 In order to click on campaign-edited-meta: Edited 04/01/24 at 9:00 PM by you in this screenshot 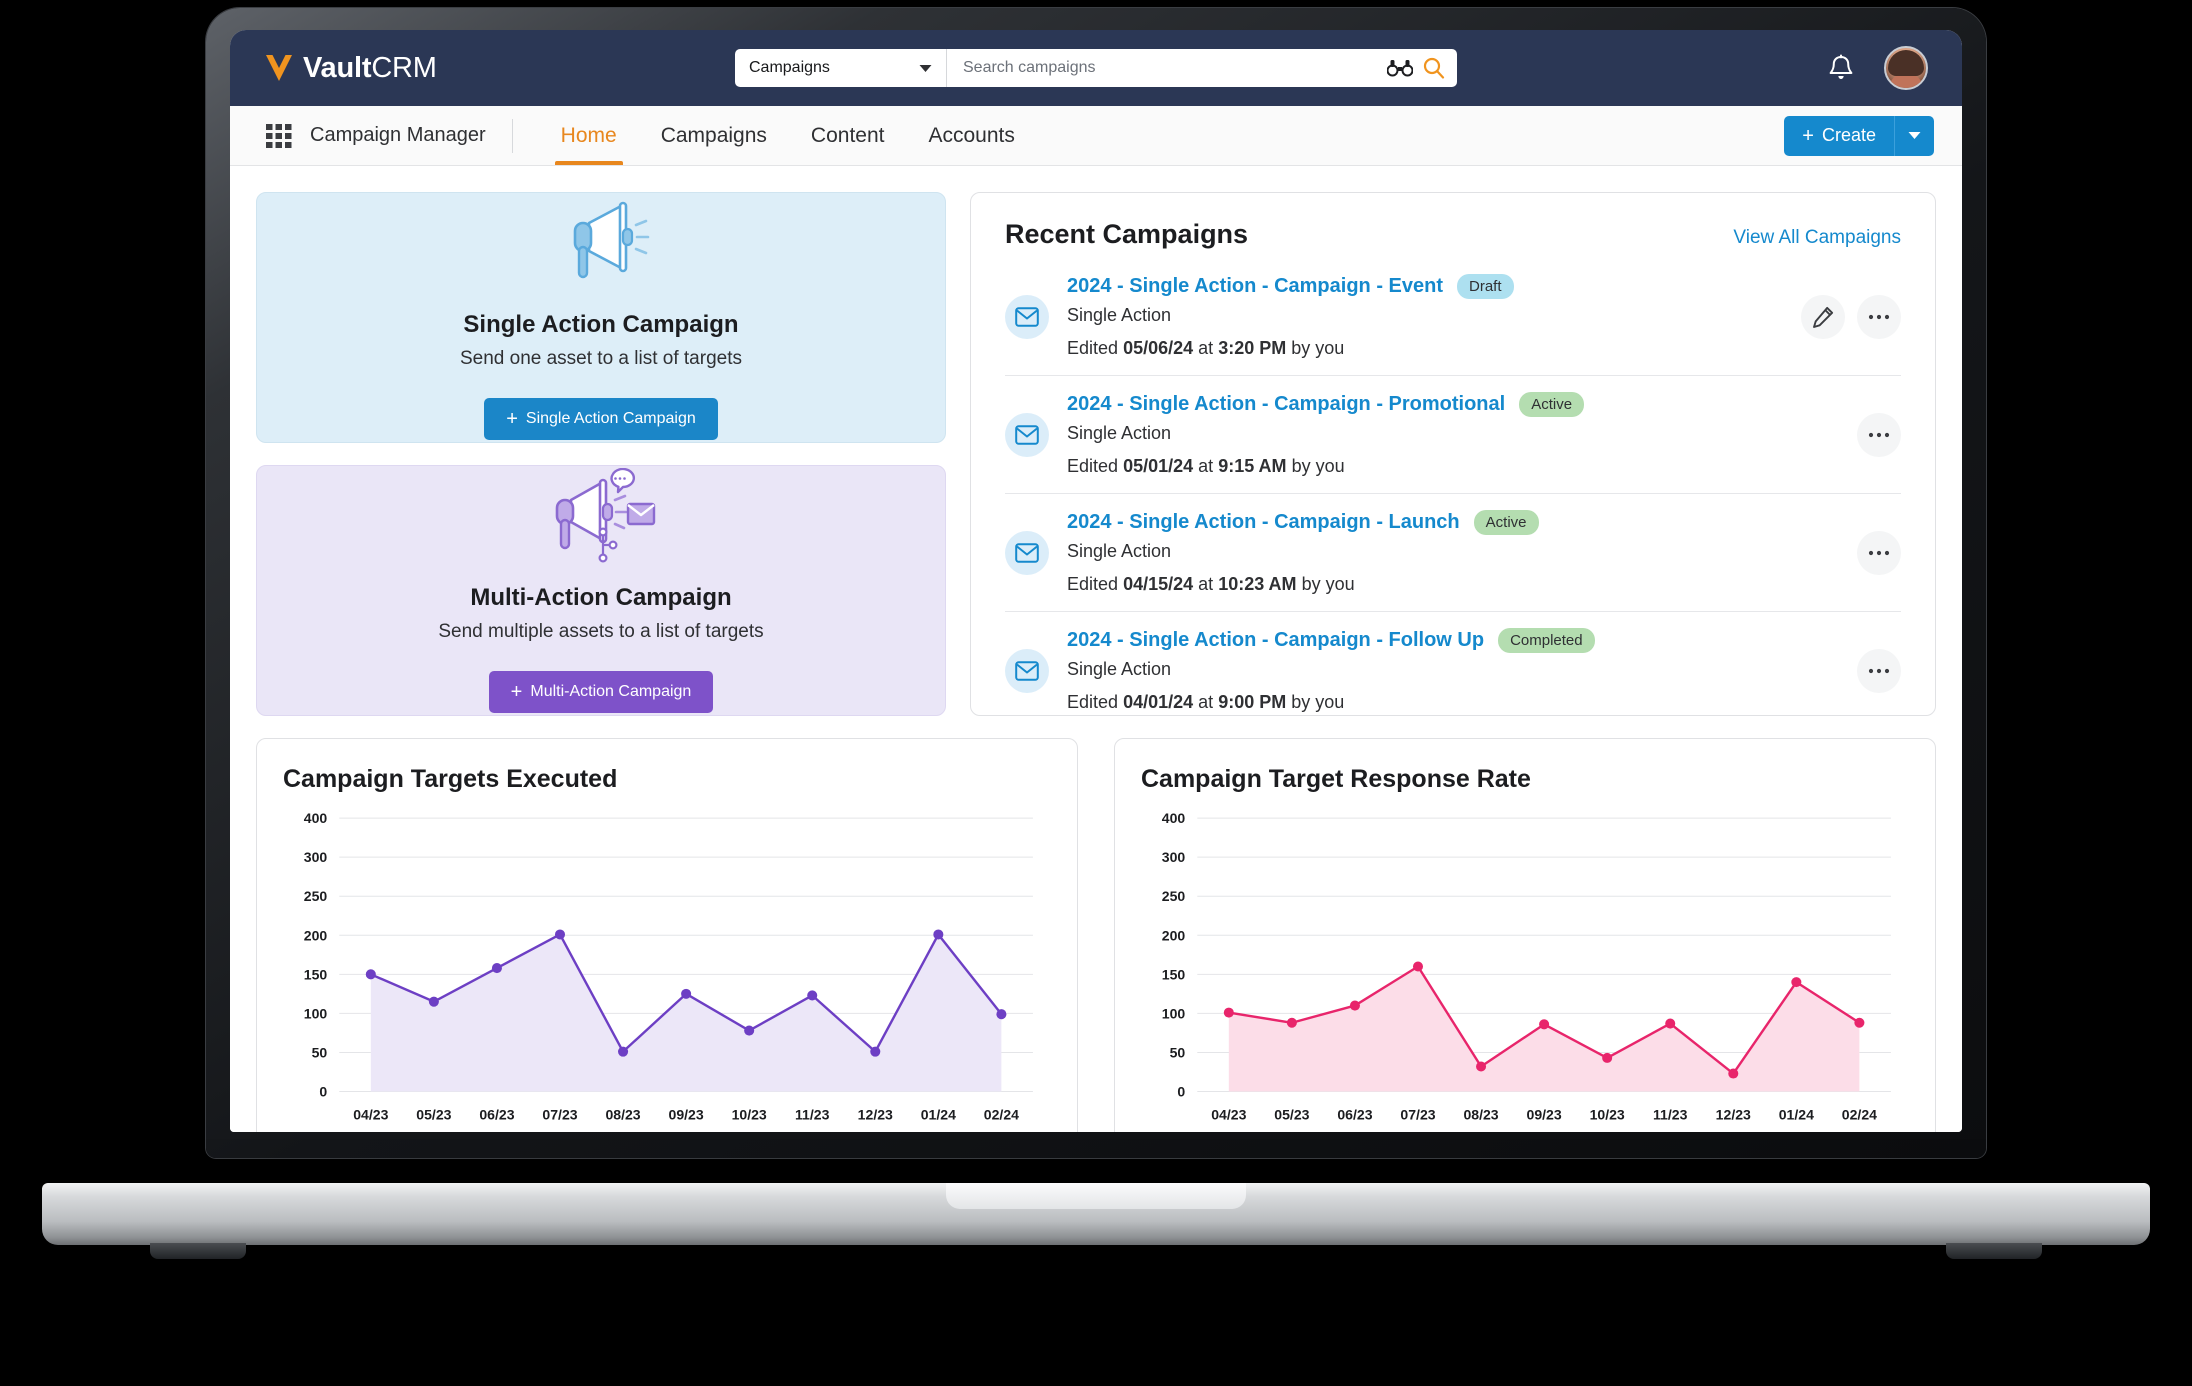, I will do `click(1206, 702)`.